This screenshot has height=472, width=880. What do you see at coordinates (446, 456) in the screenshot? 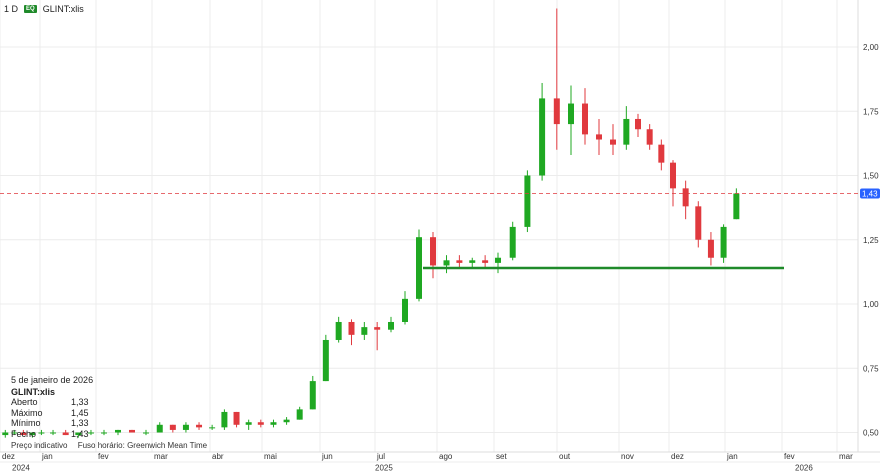
I see `x-tick-label: ago` at bounding box center [446, 456].